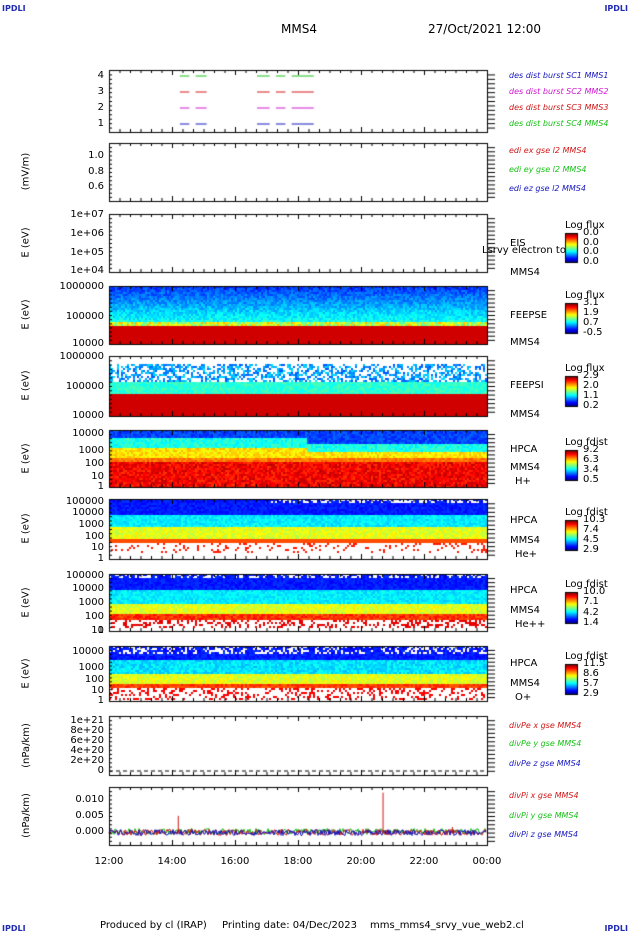 This screenshot has height=934, width=630. I want to click on y-tick-label: 1e+21, so click(87, 720).